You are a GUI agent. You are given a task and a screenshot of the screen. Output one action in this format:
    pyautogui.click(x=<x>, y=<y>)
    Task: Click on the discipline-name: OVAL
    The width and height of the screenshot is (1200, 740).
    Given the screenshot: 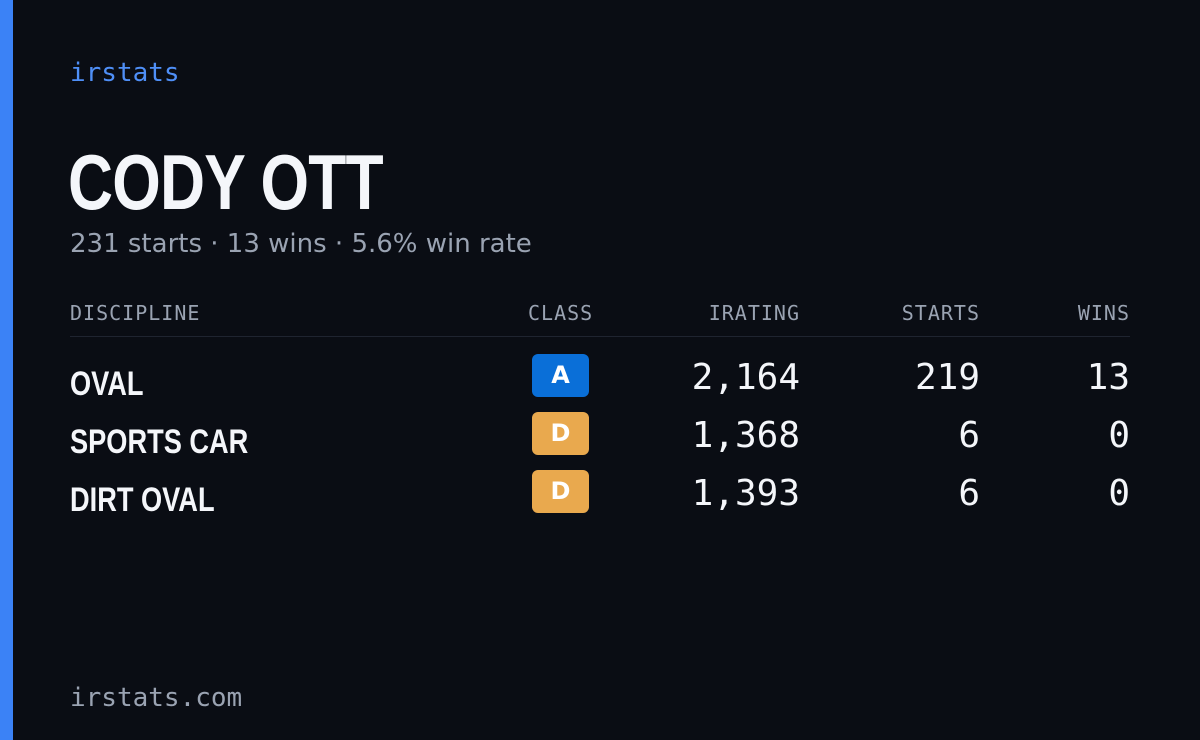 What is the action you would take?
    pyautogui.click(x=107, y=384)
    